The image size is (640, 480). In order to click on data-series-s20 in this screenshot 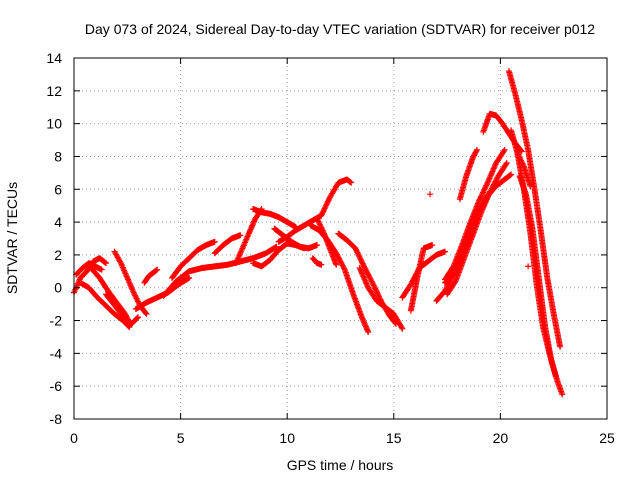, I will do `click(367, 278)`.